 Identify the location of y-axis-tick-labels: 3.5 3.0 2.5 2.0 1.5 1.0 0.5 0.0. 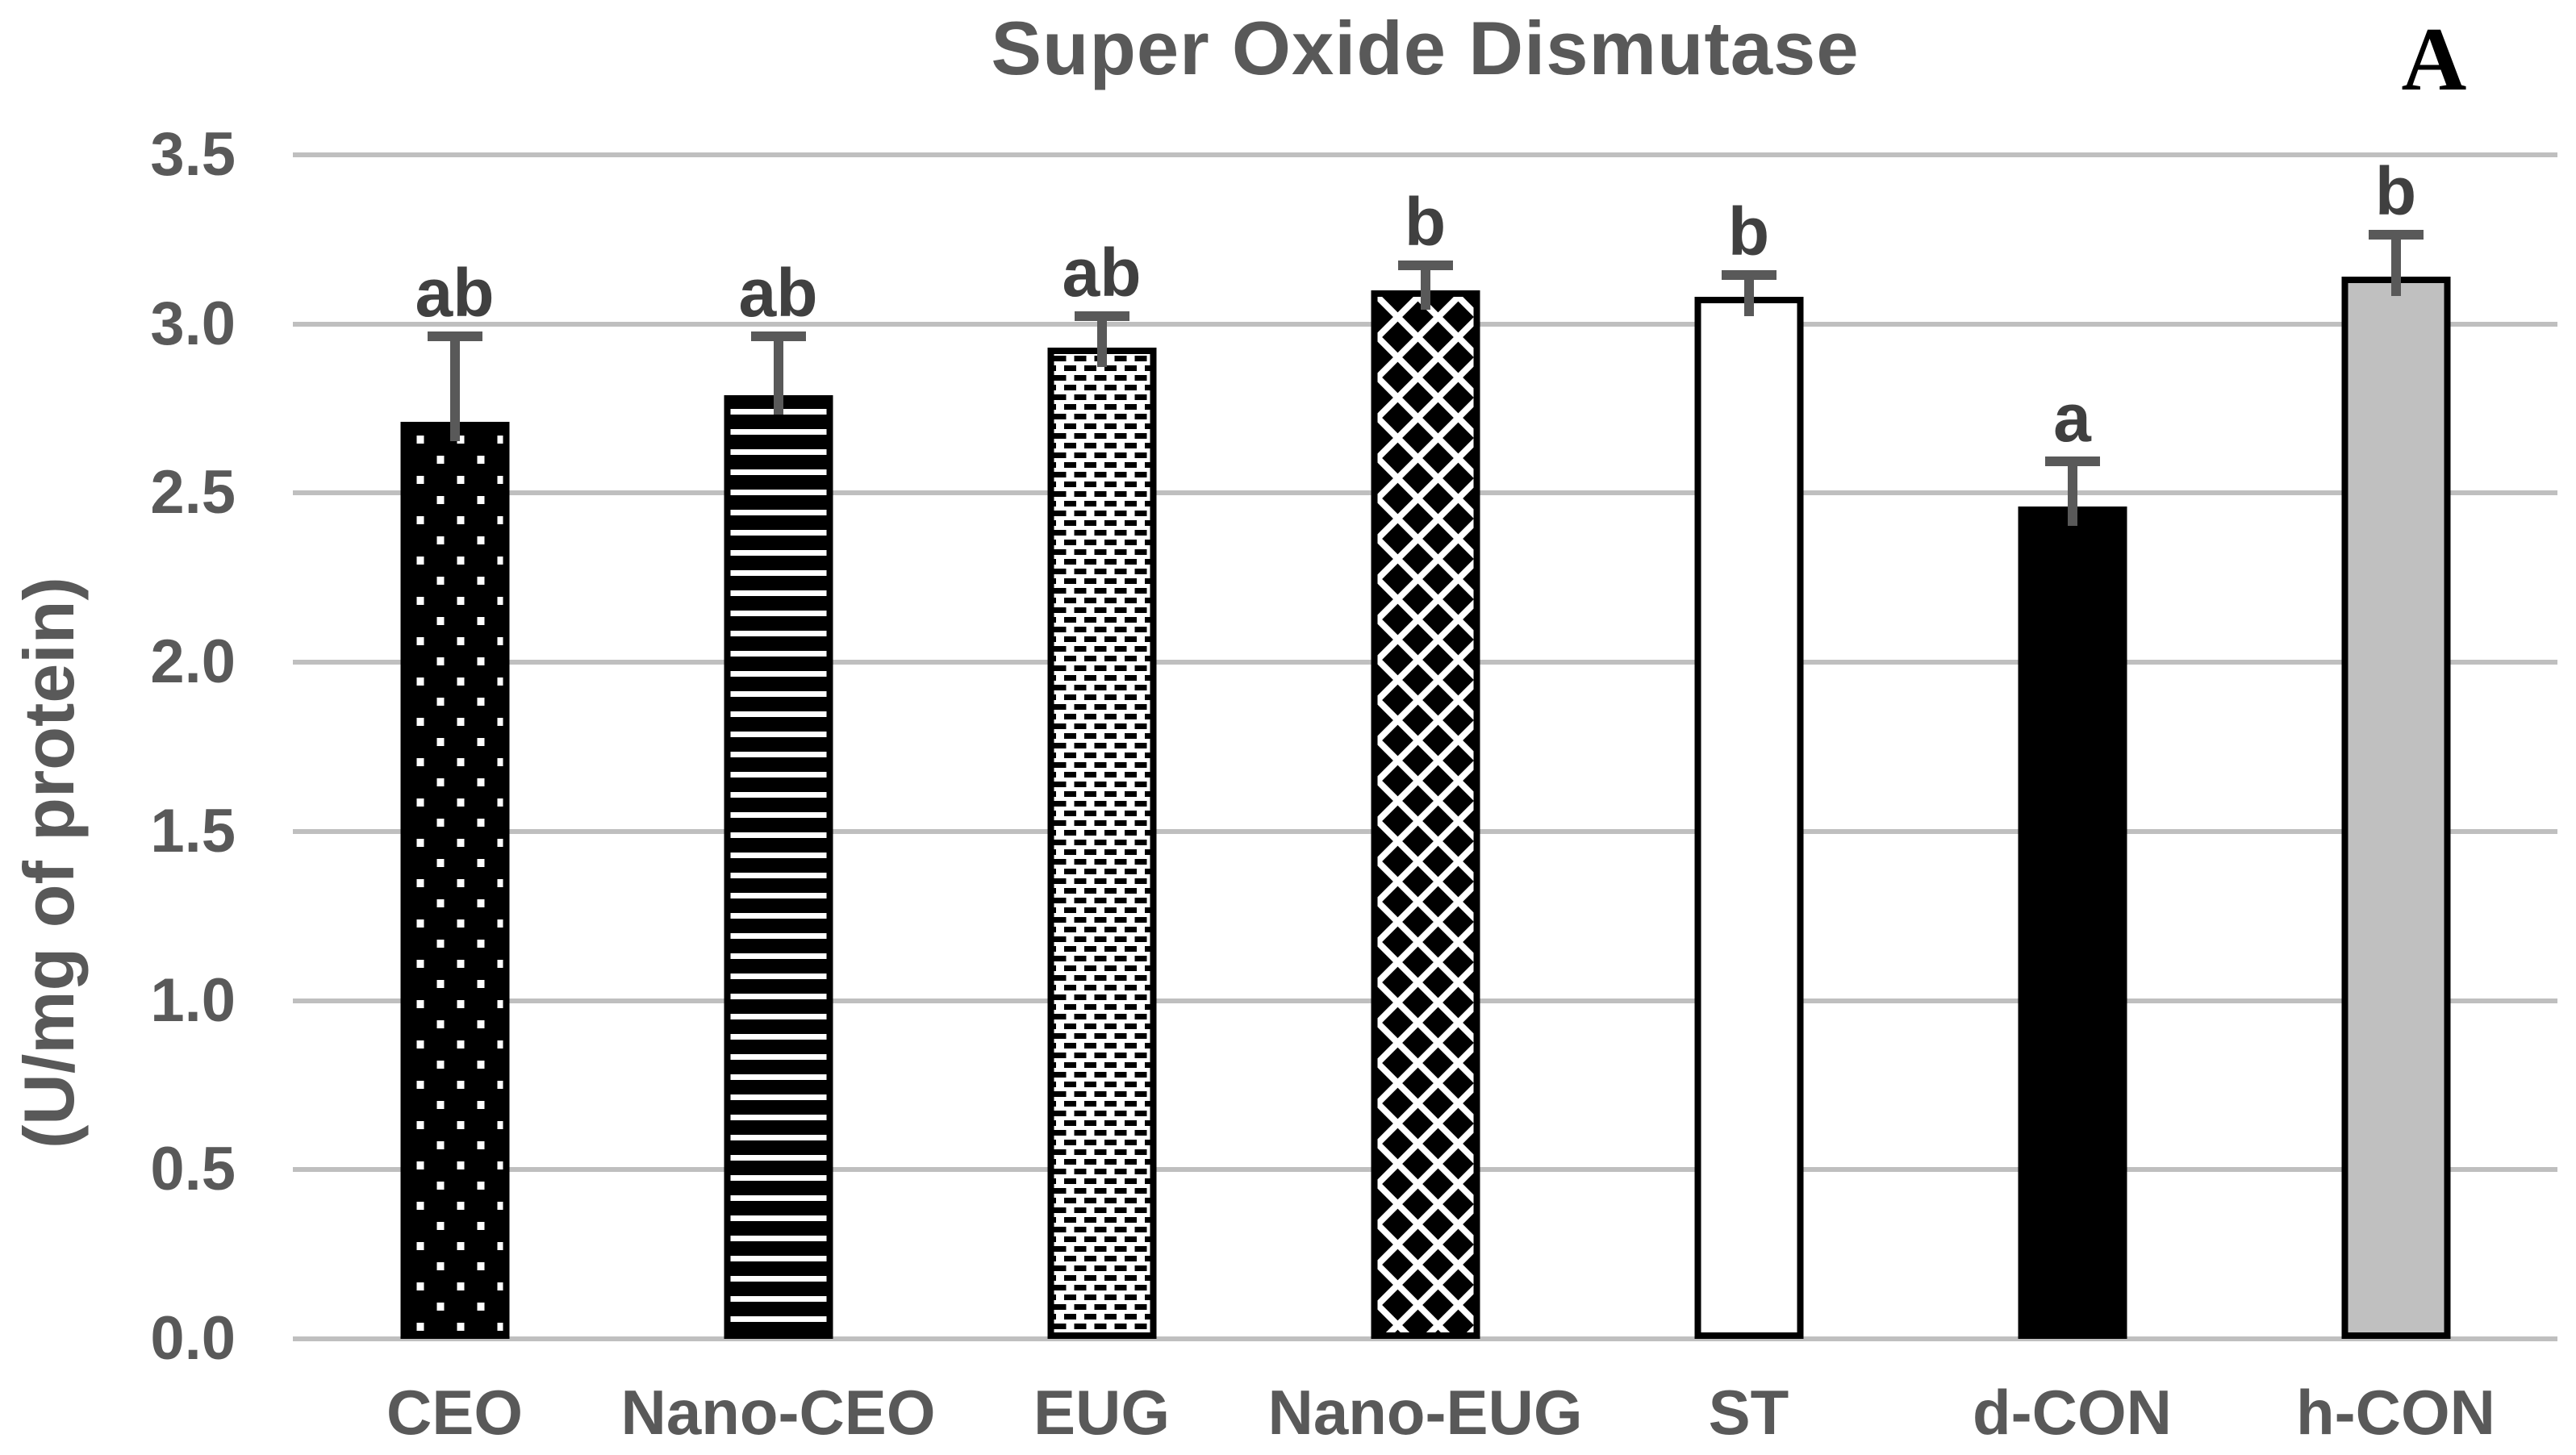
(118, 747).